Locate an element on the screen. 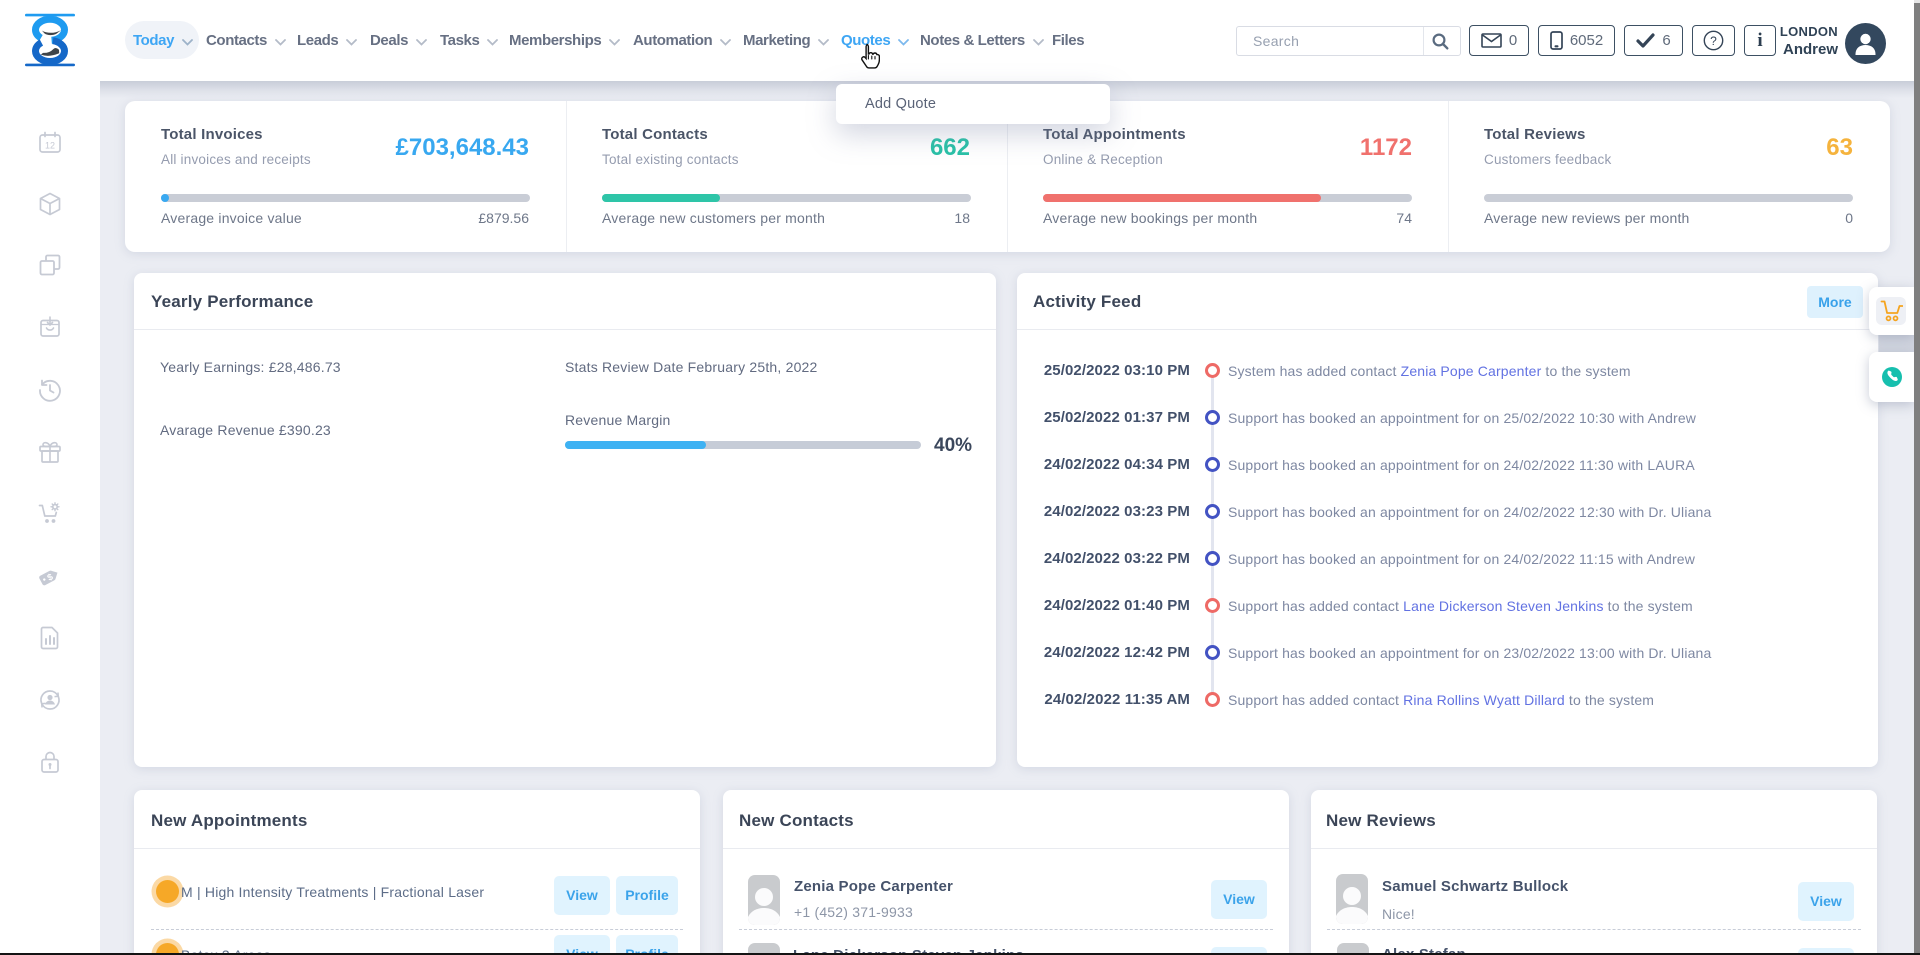 This screenshot has width=1920, height=955. svg-text: 12 is located at coordinates (50, 146).